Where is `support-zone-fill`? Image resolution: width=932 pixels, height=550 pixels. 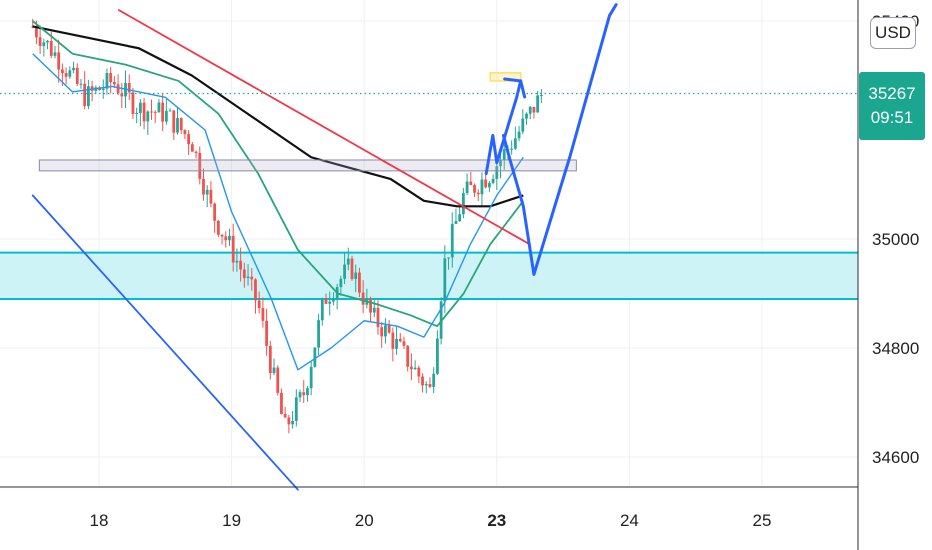 support-zone-fill is located at coordinates (429, 275).